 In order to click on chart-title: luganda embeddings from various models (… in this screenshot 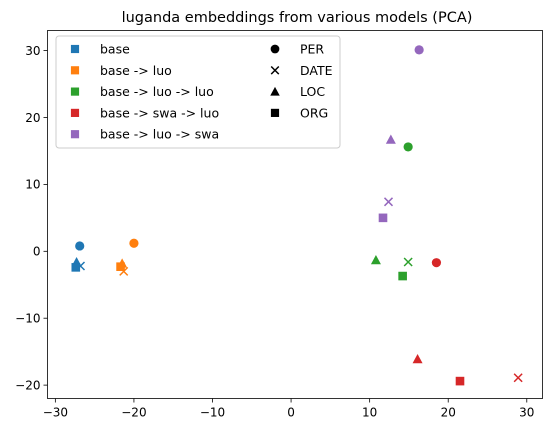, I will do `click(297, 18)`.